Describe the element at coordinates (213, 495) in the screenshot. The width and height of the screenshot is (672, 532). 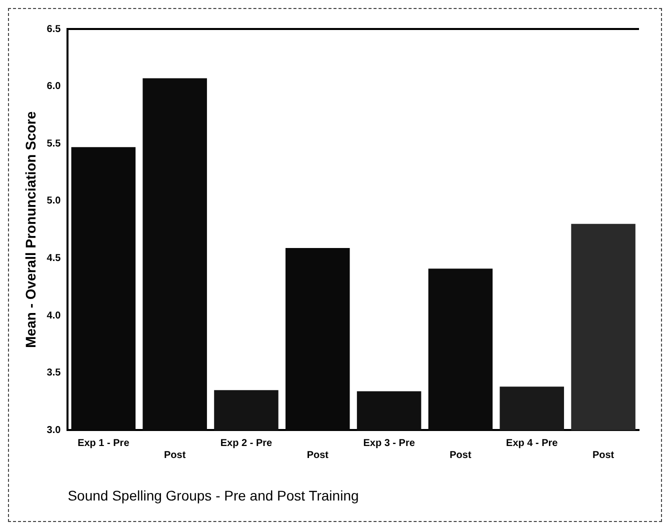
I see `x-axis-title: Sound Spelling Groups - Pre and Post Training` at that location.